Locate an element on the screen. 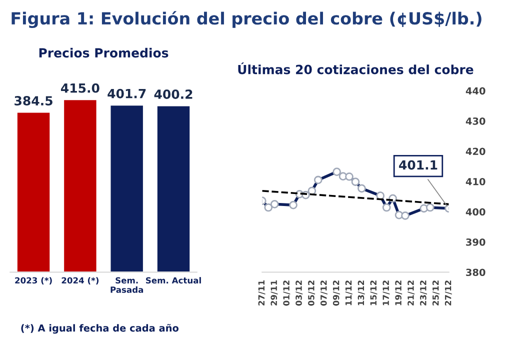  x-tick-label: 03/12 is located at coordinates (299, 293).